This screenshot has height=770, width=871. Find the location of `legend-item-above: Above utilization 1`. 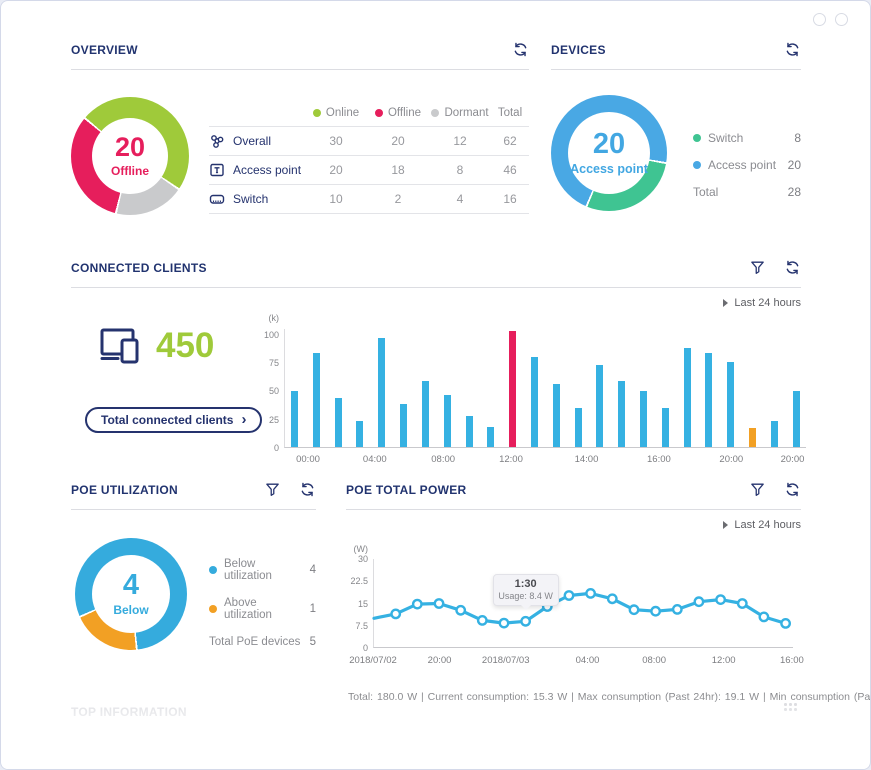

legend-item-above: Above utilization 1 is located at coordinates (262, 609).